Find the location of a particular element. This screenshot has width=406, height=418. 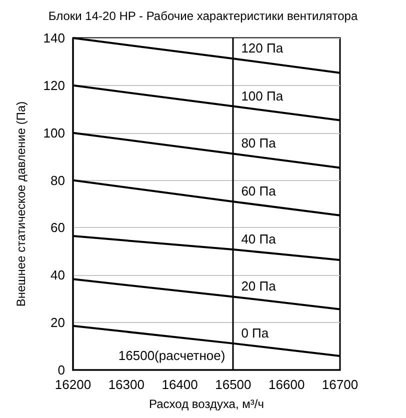

x-tick-label: 16700 is located at coordinates (340, 384).